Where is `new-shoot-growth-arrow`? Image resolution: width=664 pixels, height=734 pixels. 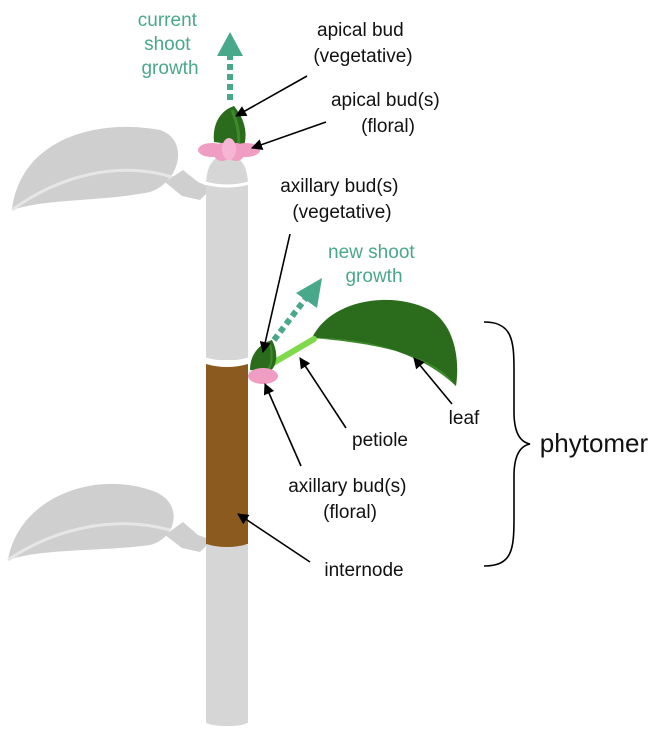
new-shoot-growth-arrow is located at coordinates (296, 310).